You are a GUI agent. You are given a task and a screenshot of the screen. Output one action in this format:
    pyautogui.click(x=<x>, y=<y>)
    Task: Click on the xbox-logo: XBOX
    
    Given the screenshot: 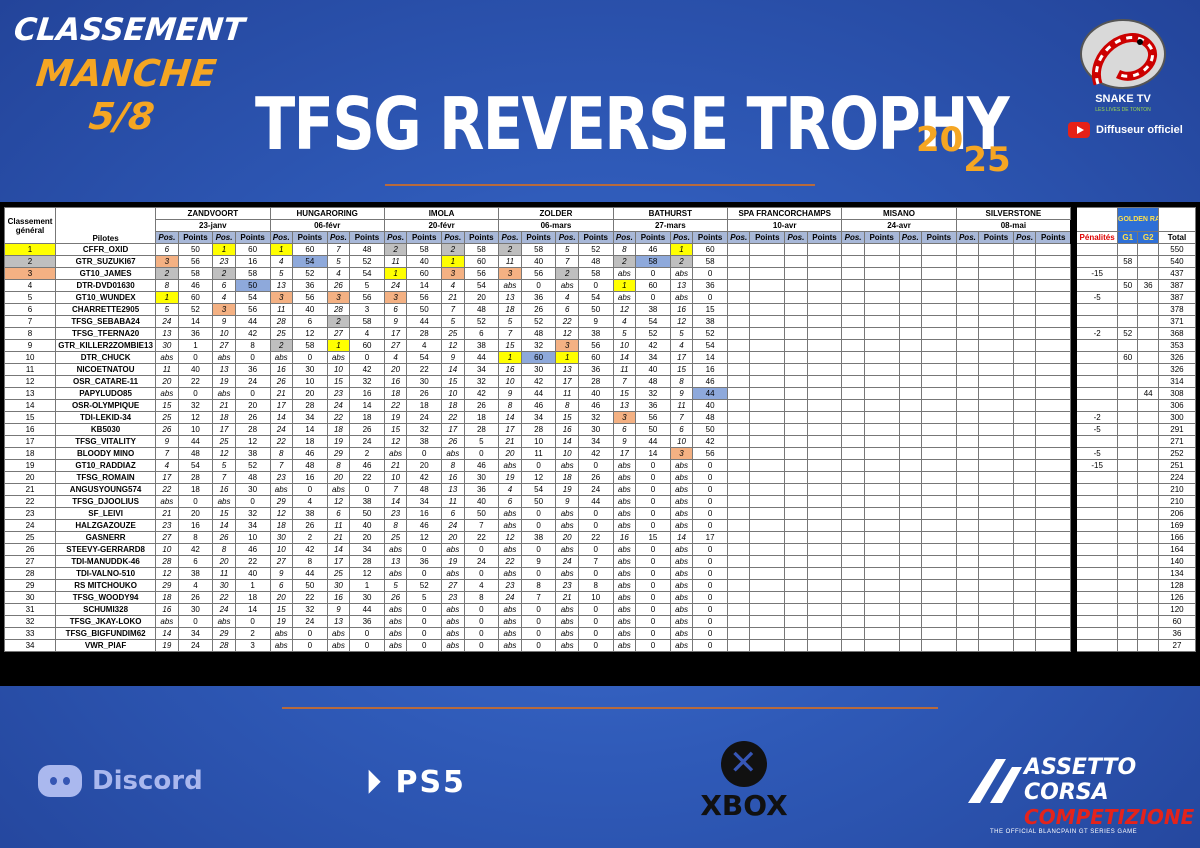 What is the action you would take?
    pyautogui.click(x=744, y=781)
    